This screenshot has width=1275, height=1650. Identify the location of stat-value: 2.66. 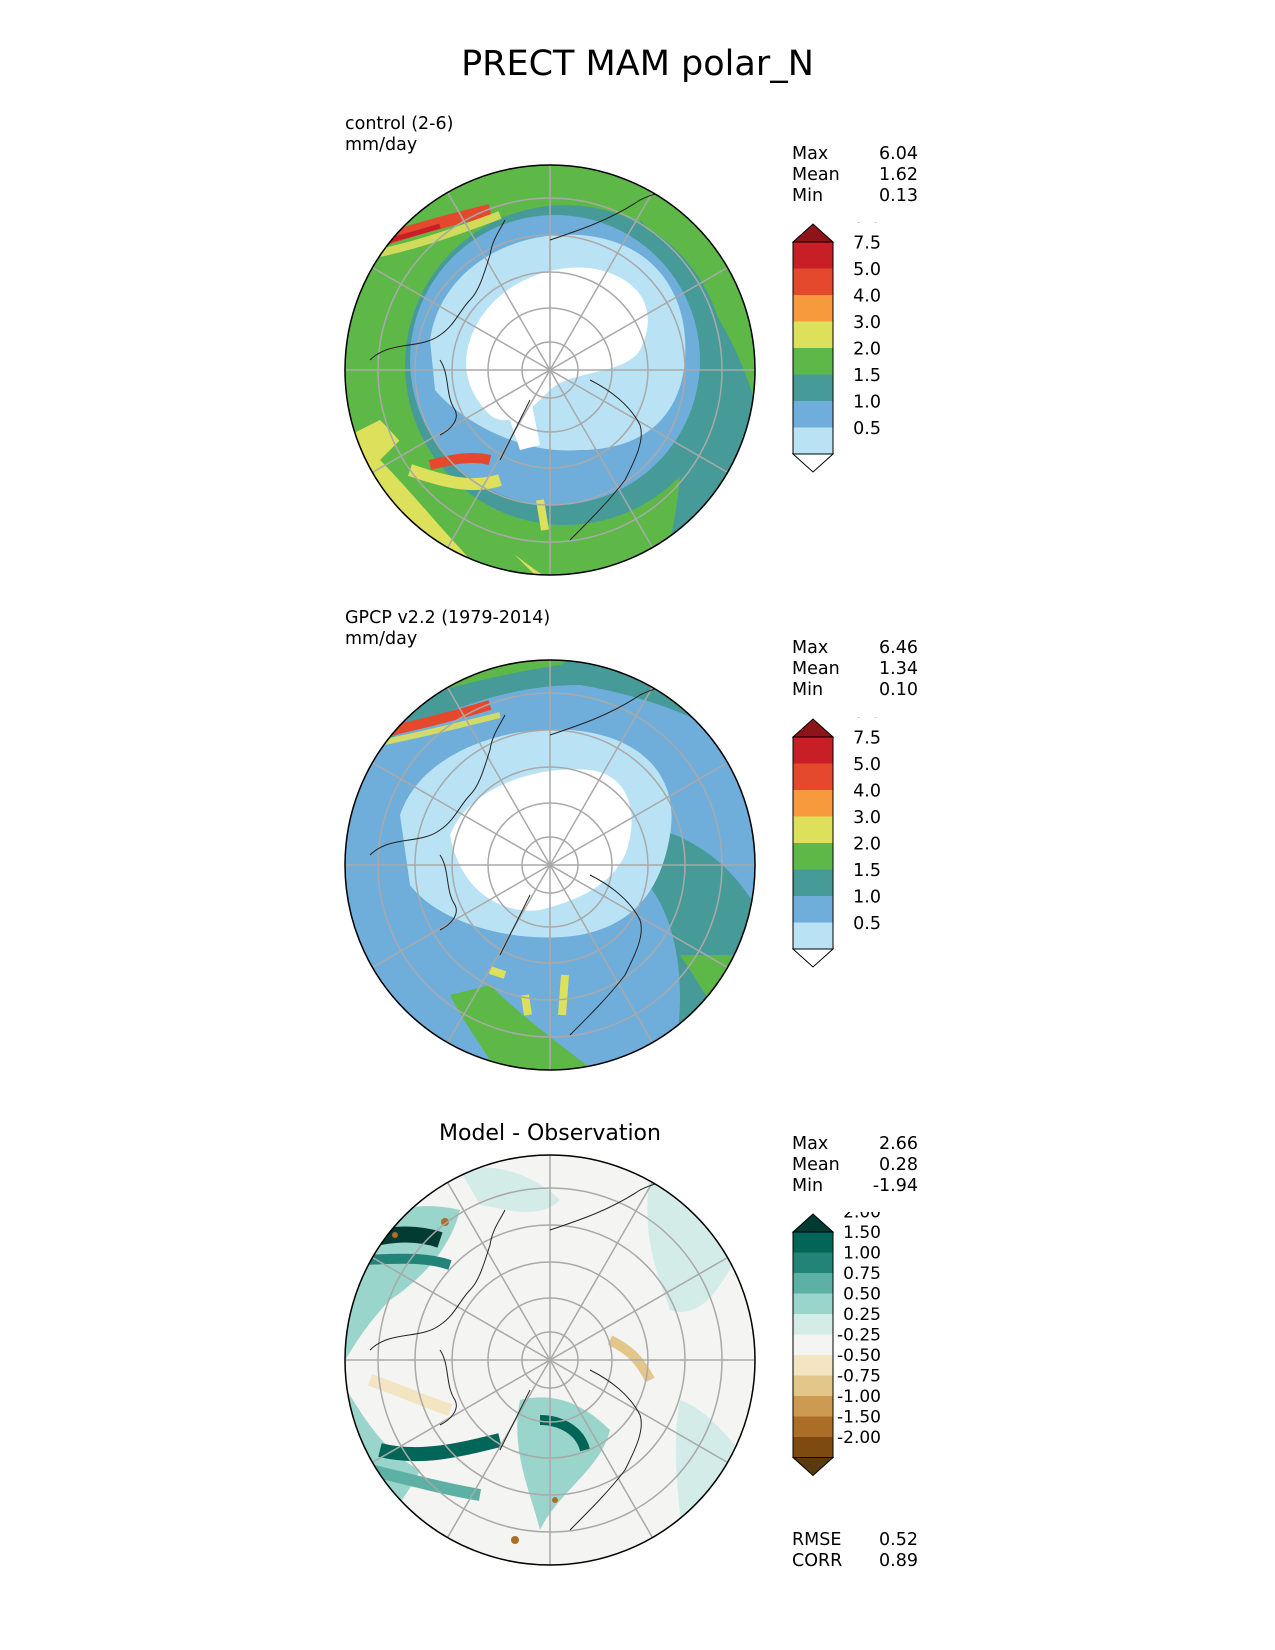
(898, 1144).